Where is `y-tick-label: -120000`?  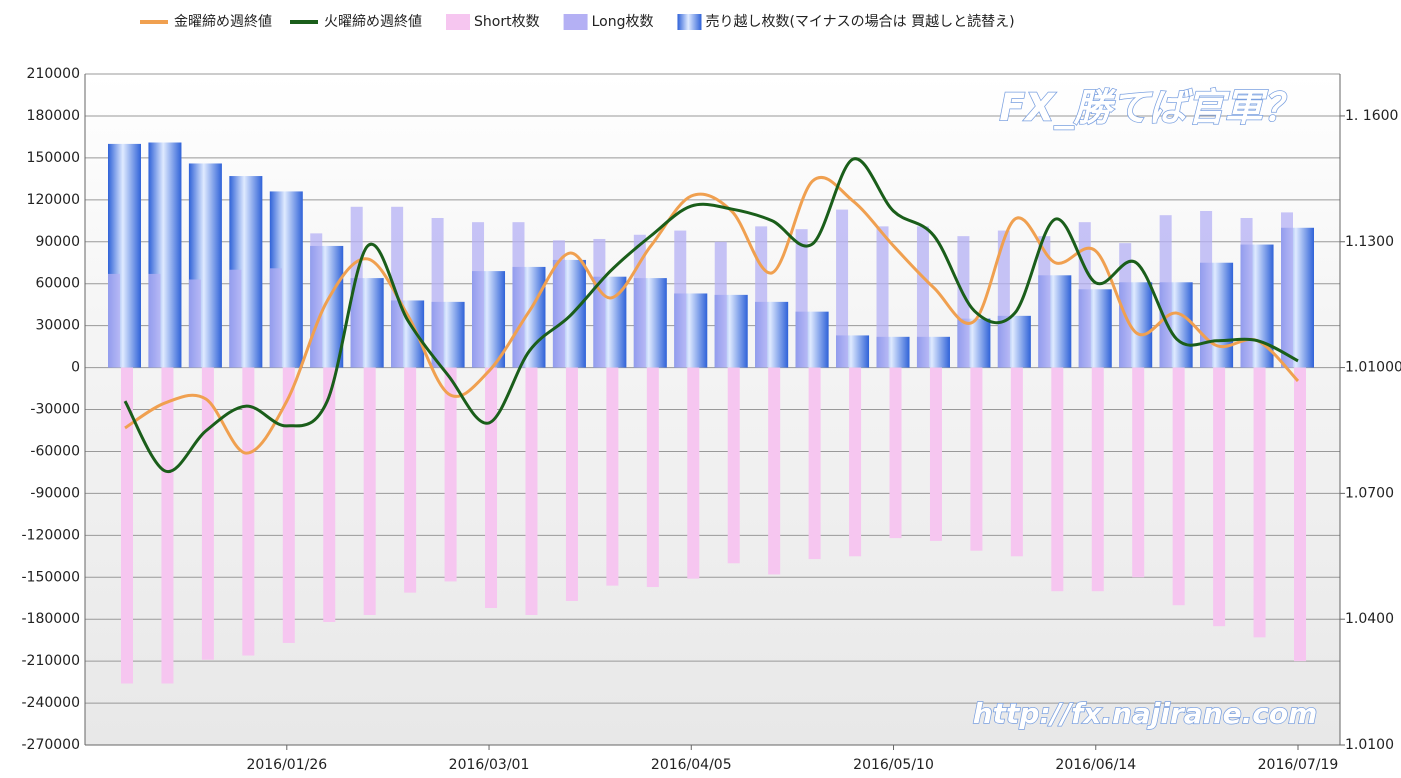 y-tick-label: -120000 is located at coordinates (51, 535).